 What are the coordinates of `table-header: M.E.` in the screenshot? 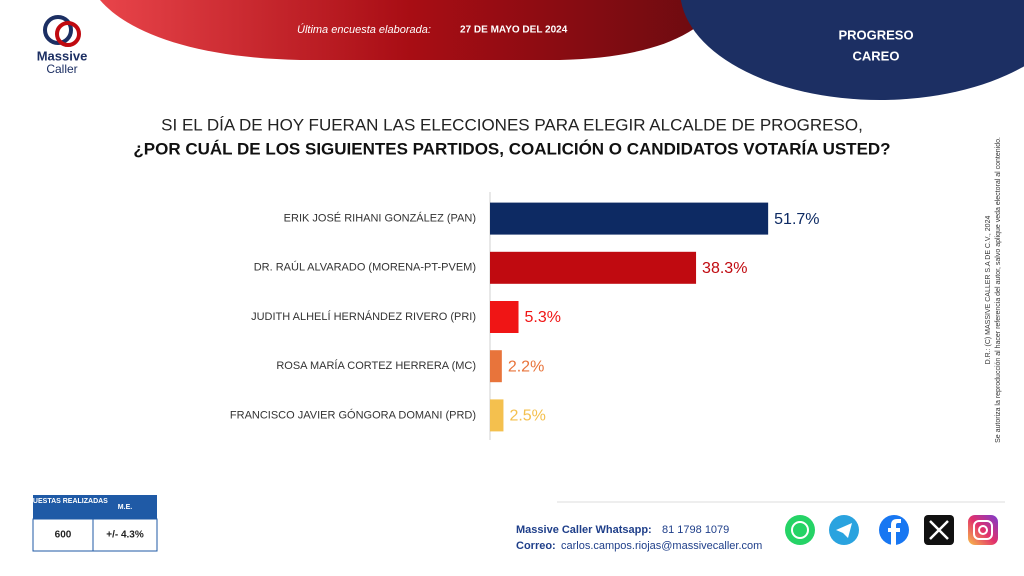 It's located at (125, 507).